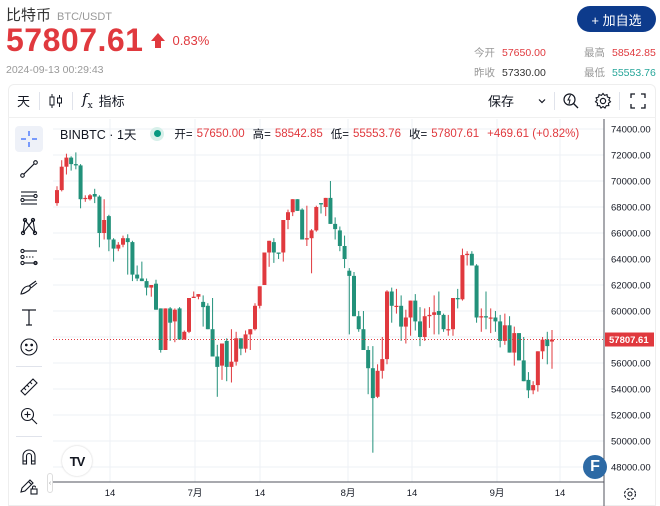 Image resolution: width=660 pixels, height=506 pixels. What do you see at coordinates (77, 461) in the screenshot?
I see `tradingview-logo: TV` at bounding box center [77, 461].